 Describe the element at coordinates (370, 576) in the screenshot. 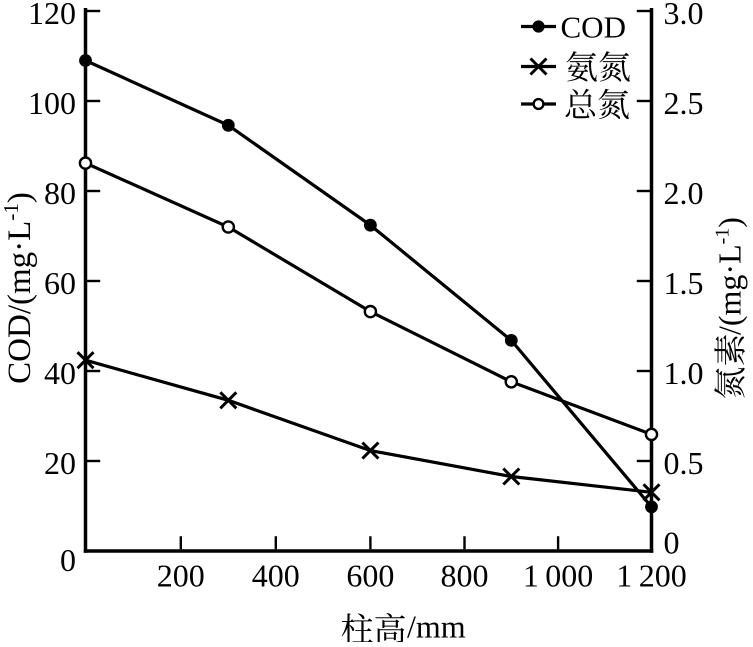

I see `svg-text: 600` at that location.